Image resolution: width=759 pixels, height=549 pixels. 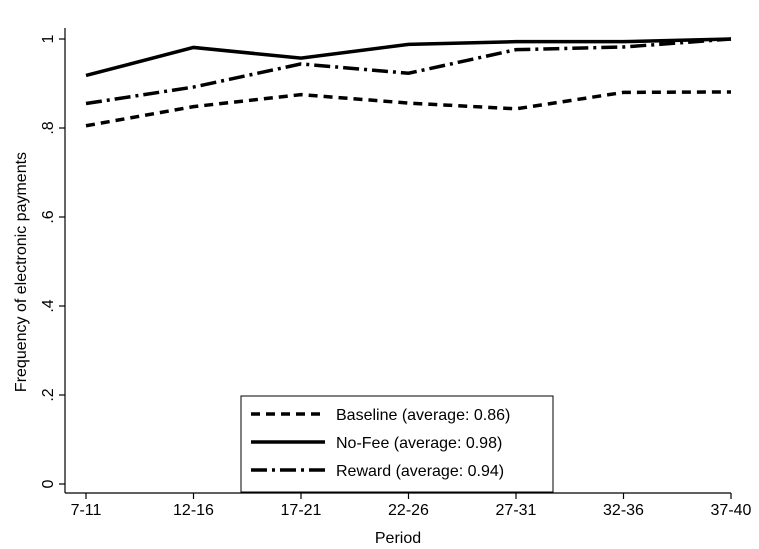 I want to click on series-line-dashed, so click(x=408, y=109).